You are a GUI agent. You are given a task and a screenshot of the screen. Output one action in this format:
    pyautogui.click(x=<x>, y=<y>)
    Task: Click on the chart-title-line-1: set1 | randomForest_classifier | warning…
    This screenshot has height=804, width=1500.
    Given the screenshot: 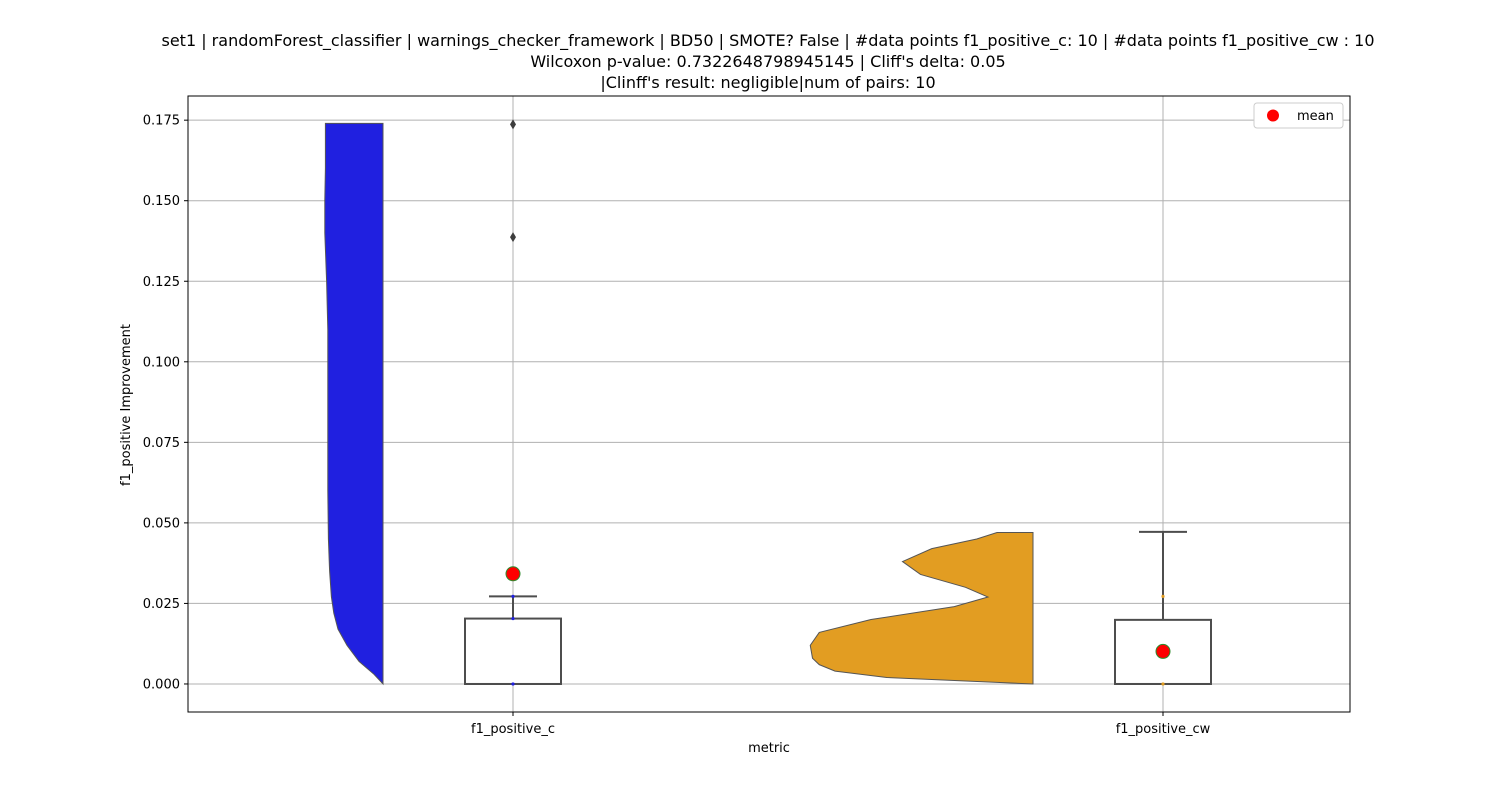 What is the action you would take?
    pyautogui.click(x=767, y=41)
    